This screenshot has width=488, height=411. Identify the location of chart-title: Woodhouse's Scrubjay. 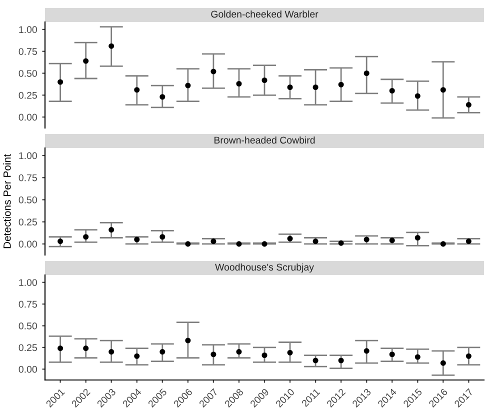
(264, 268).